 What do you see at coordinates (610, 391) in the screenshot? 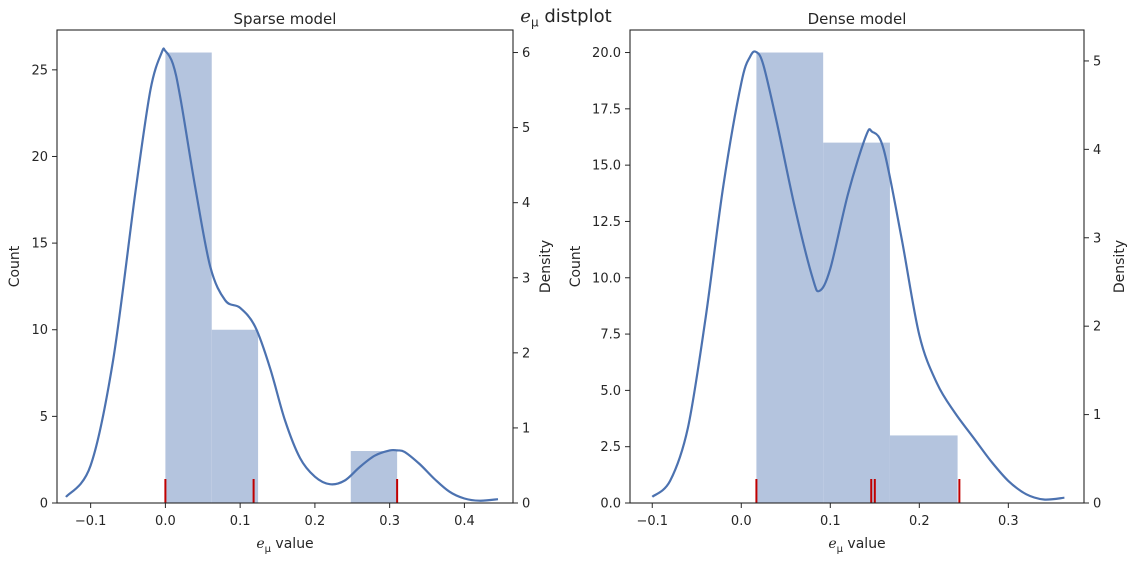
I see `y-tick-label: 5.0` at bounding box center [610, 391].